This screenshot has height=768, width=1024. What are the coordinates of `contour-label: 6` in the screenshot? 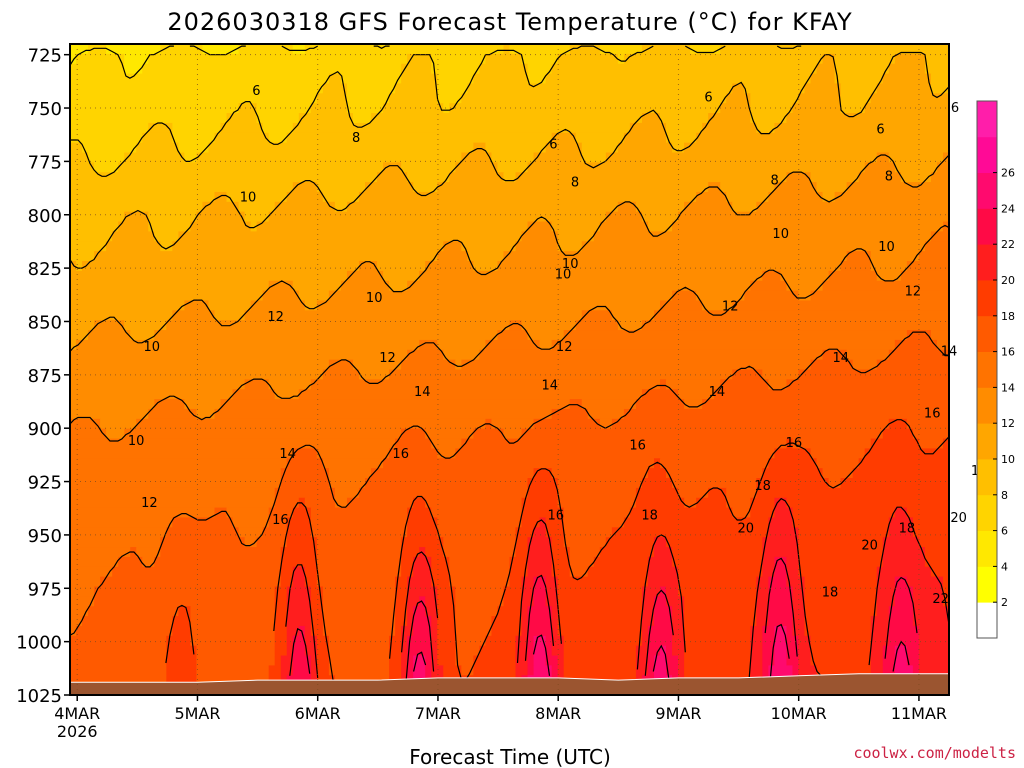 It's located at (708, 97).